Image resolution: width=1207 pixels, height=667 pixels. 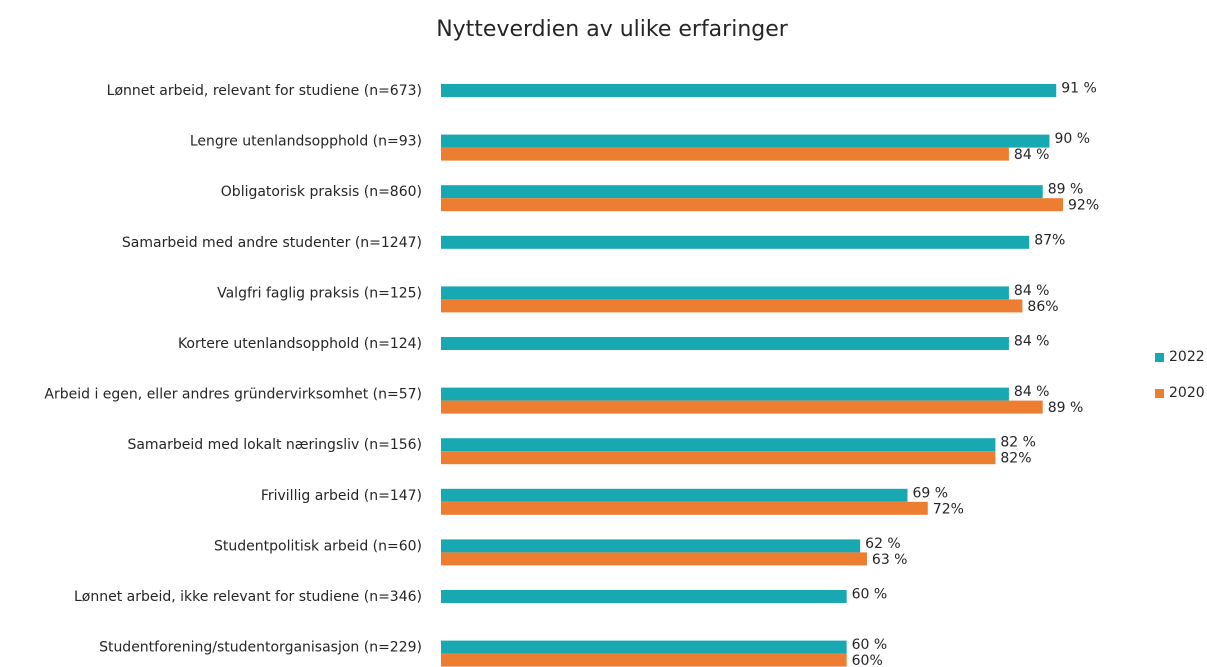 I want to click on data-label: 92%, so click(x=1083, y=206).